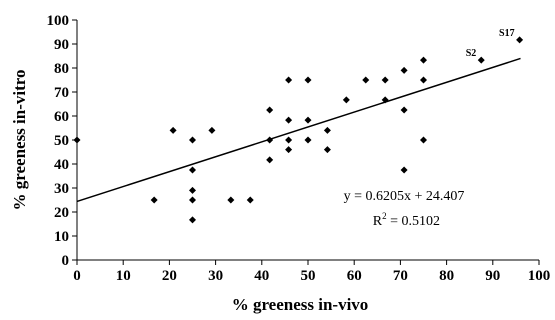 Image resolution: width=555 pixels, height=320 pixels. What do you see at coordinates (490, 43) in the screenshot?
I see `point-labels: S2 S17` at bounding box center [490, 43].